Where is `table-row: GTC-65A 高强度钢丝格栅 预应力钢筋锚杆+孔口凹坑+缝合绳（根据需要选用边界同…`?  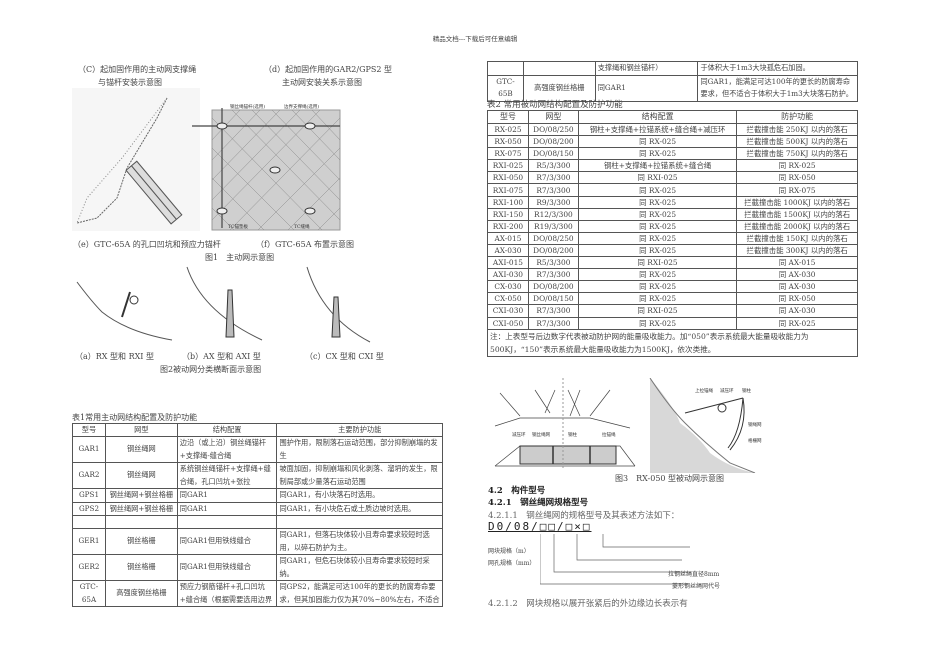 table-row: GTC-65A 高强度钢丝格栅 预应力钢筋锚杆+孔口凹坑+缝合绳（根据需要选用边界同… is located at coordinates (257, 593).